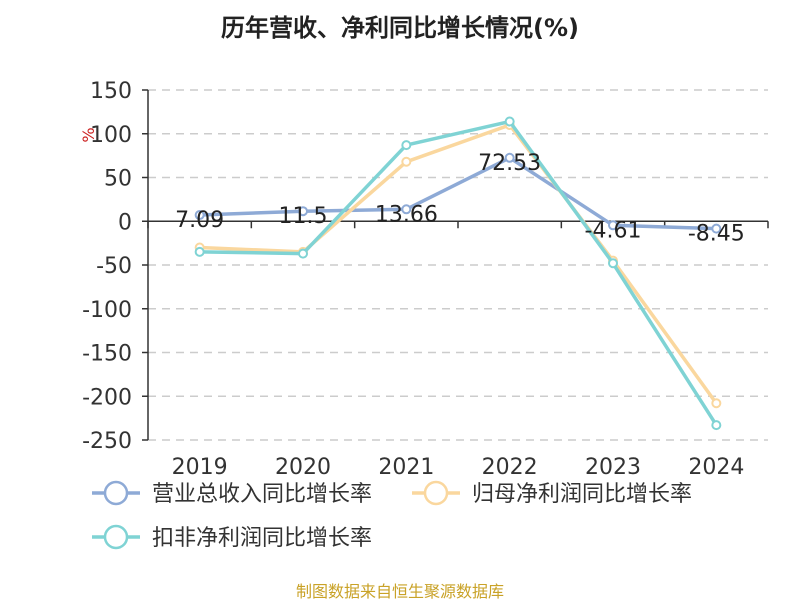 This screenshot has width=800, height=602. Describe the element at coordinates (111, 135) in the screenshot. I see `y-tick-label: 100` at that location.